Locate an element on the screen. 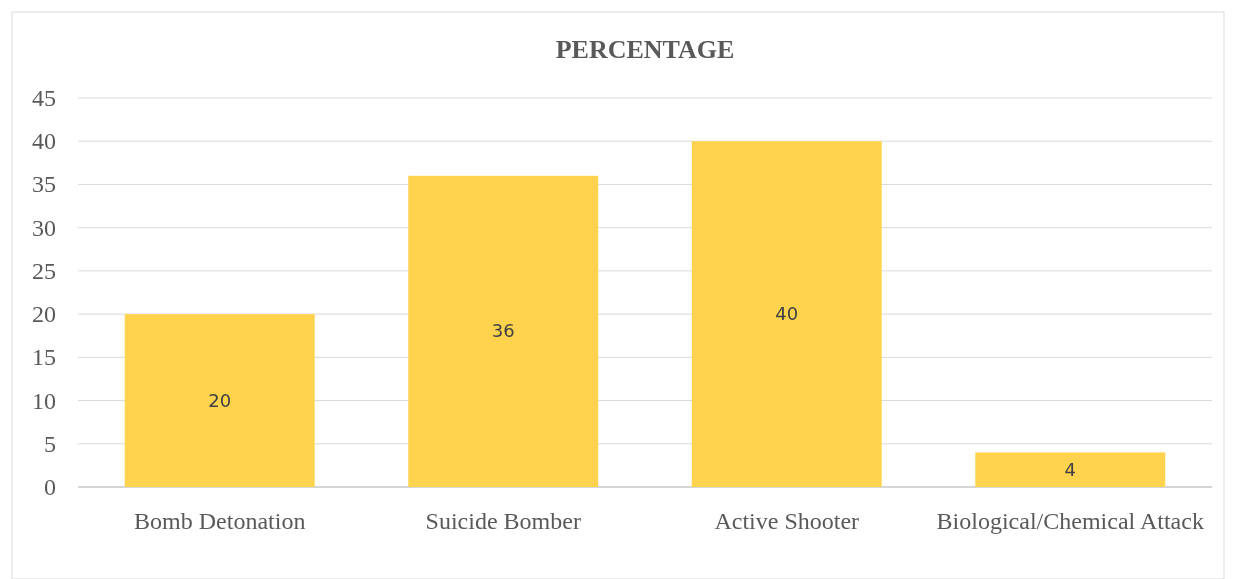 This screenshot has width=1236, height=579. y-tick-label: 35 is located at coordinates (44, 184).